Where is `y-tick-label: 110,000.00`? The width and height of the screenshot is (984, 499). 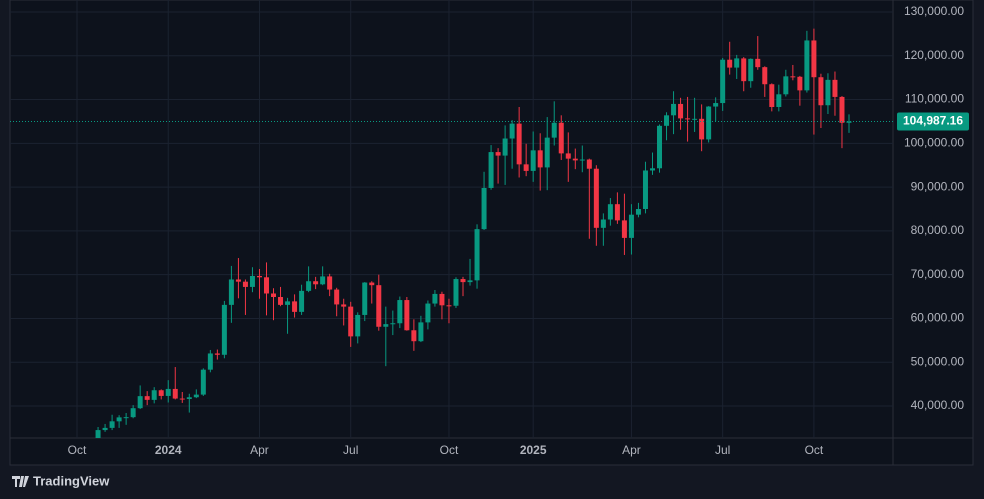
y-tick-label: 110,000.00 is located at coordinates (934, 99).